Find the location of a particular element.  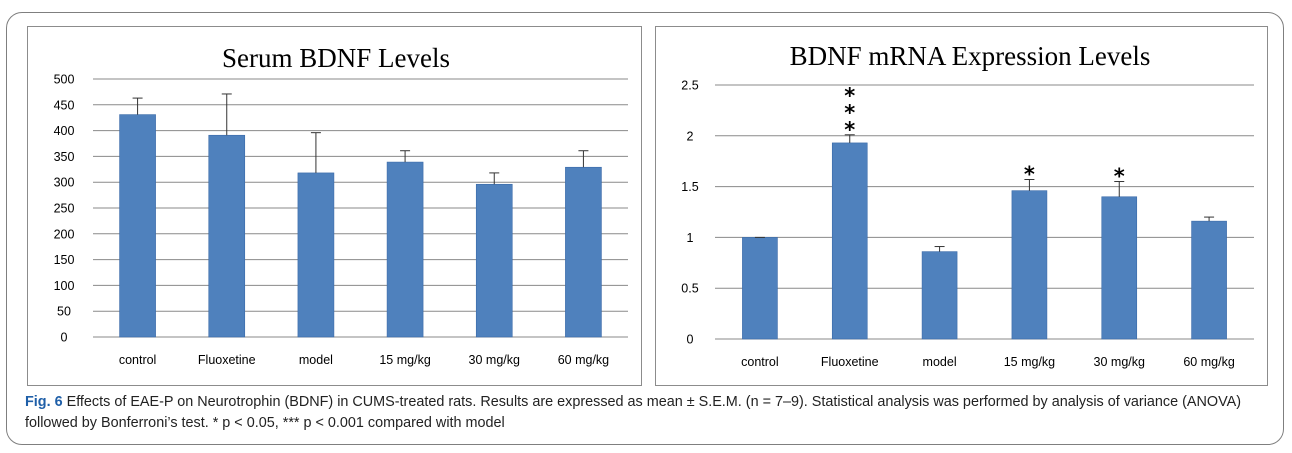

y-tick-label: 350 is located at coordinates (64, 157).